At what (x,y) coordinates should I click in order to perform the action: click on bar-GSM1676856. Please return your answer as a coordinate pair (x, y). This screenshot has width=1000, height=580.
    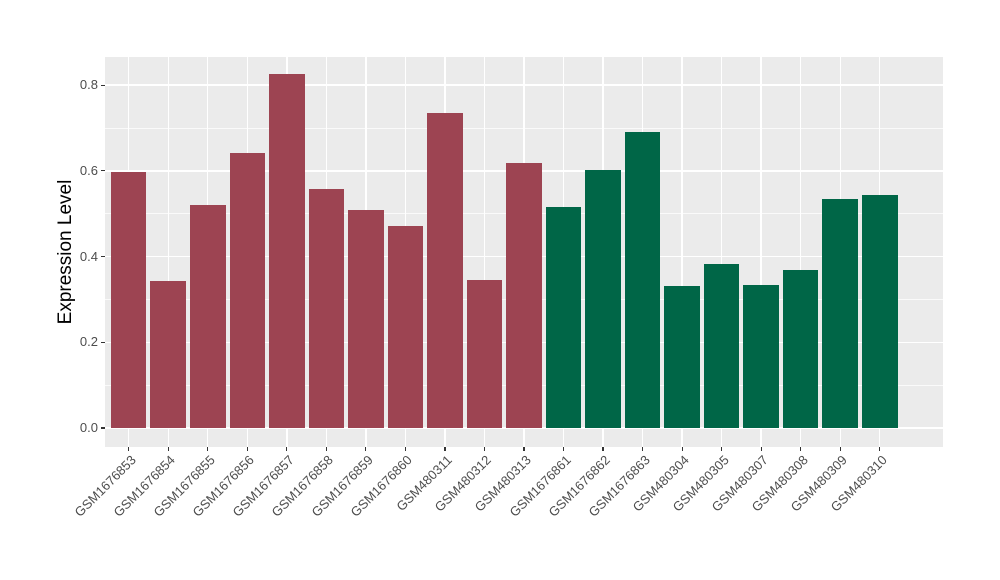
    Looking at the image, I should click on (247, 290).